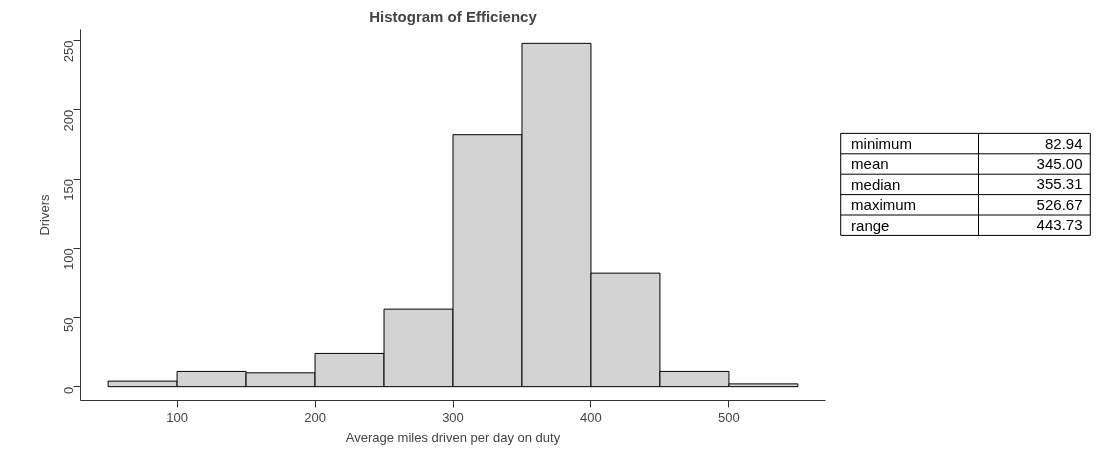 The image size is (1116, 475). Describe the element at coordinates (68, 324) in the screenshot. I see `y-tick-label: 50` at that location.